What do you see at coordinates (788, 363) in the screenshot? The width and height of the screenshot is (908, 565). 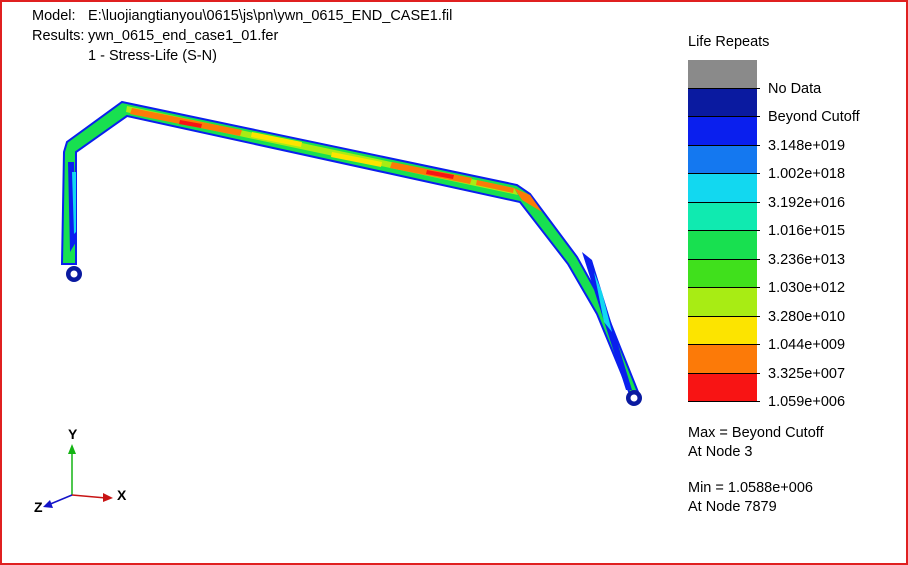 I see `legend-row: 3.325e+007` at bounding box center [788, 363].